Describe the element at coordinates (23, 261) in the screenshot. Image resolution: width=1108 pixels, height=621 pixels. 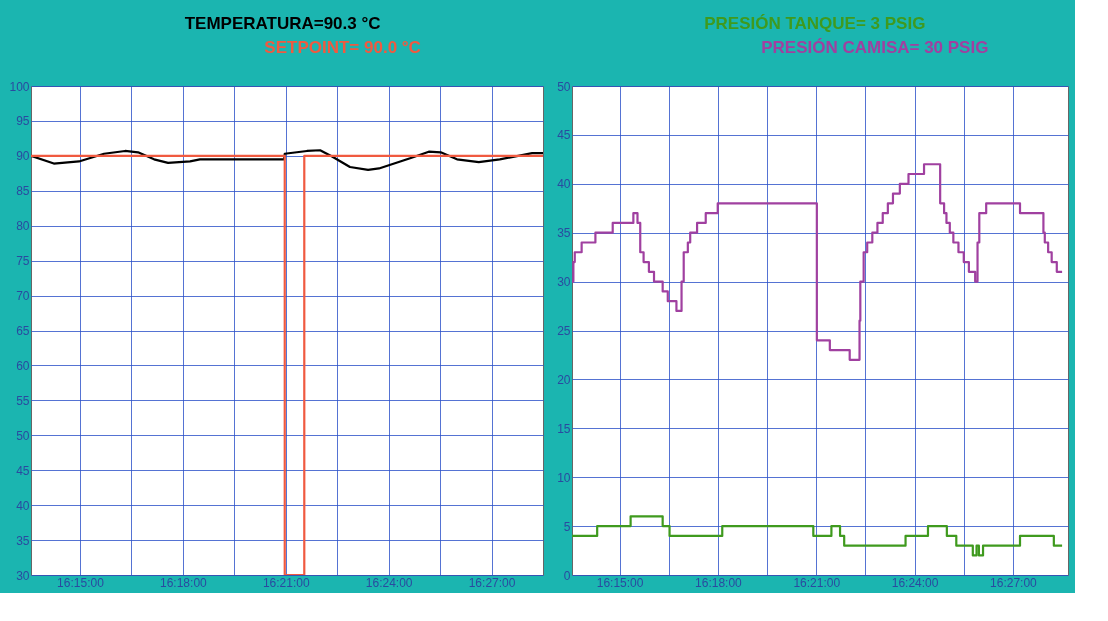
I see `y-tick-label: 75` at that location.